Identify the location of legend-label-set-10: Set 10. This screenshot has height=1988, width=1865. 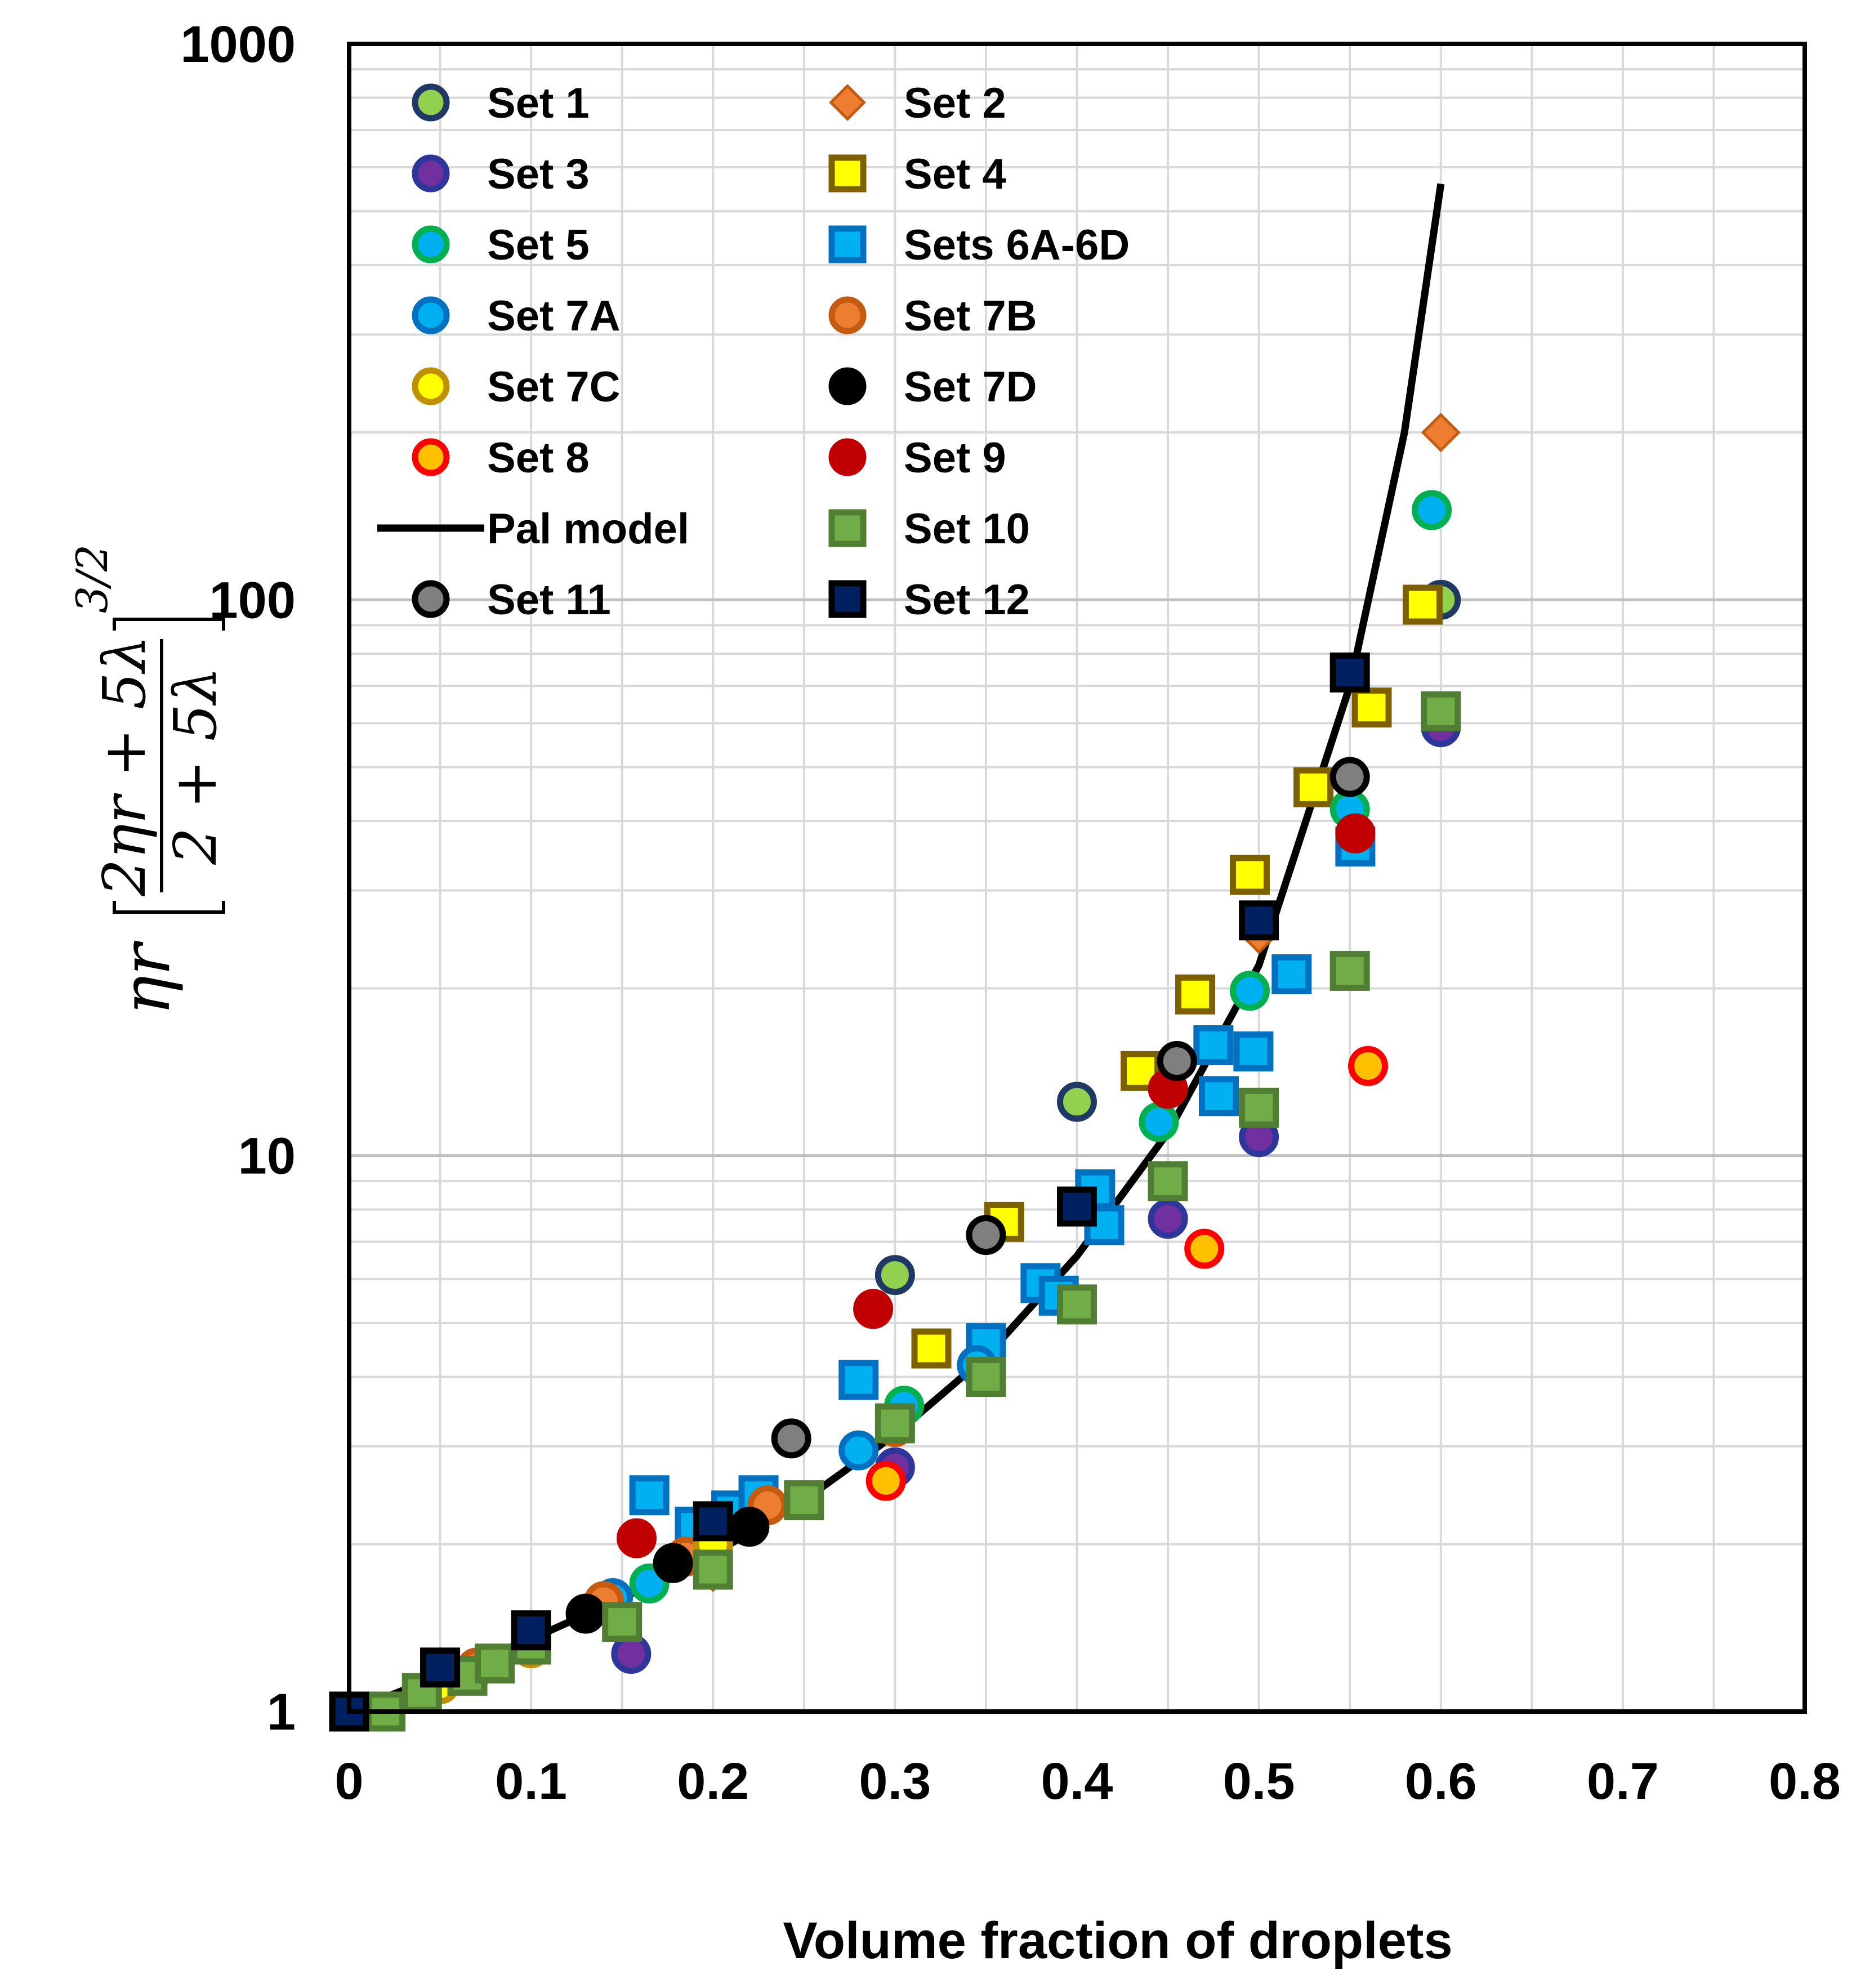
(967, 529).